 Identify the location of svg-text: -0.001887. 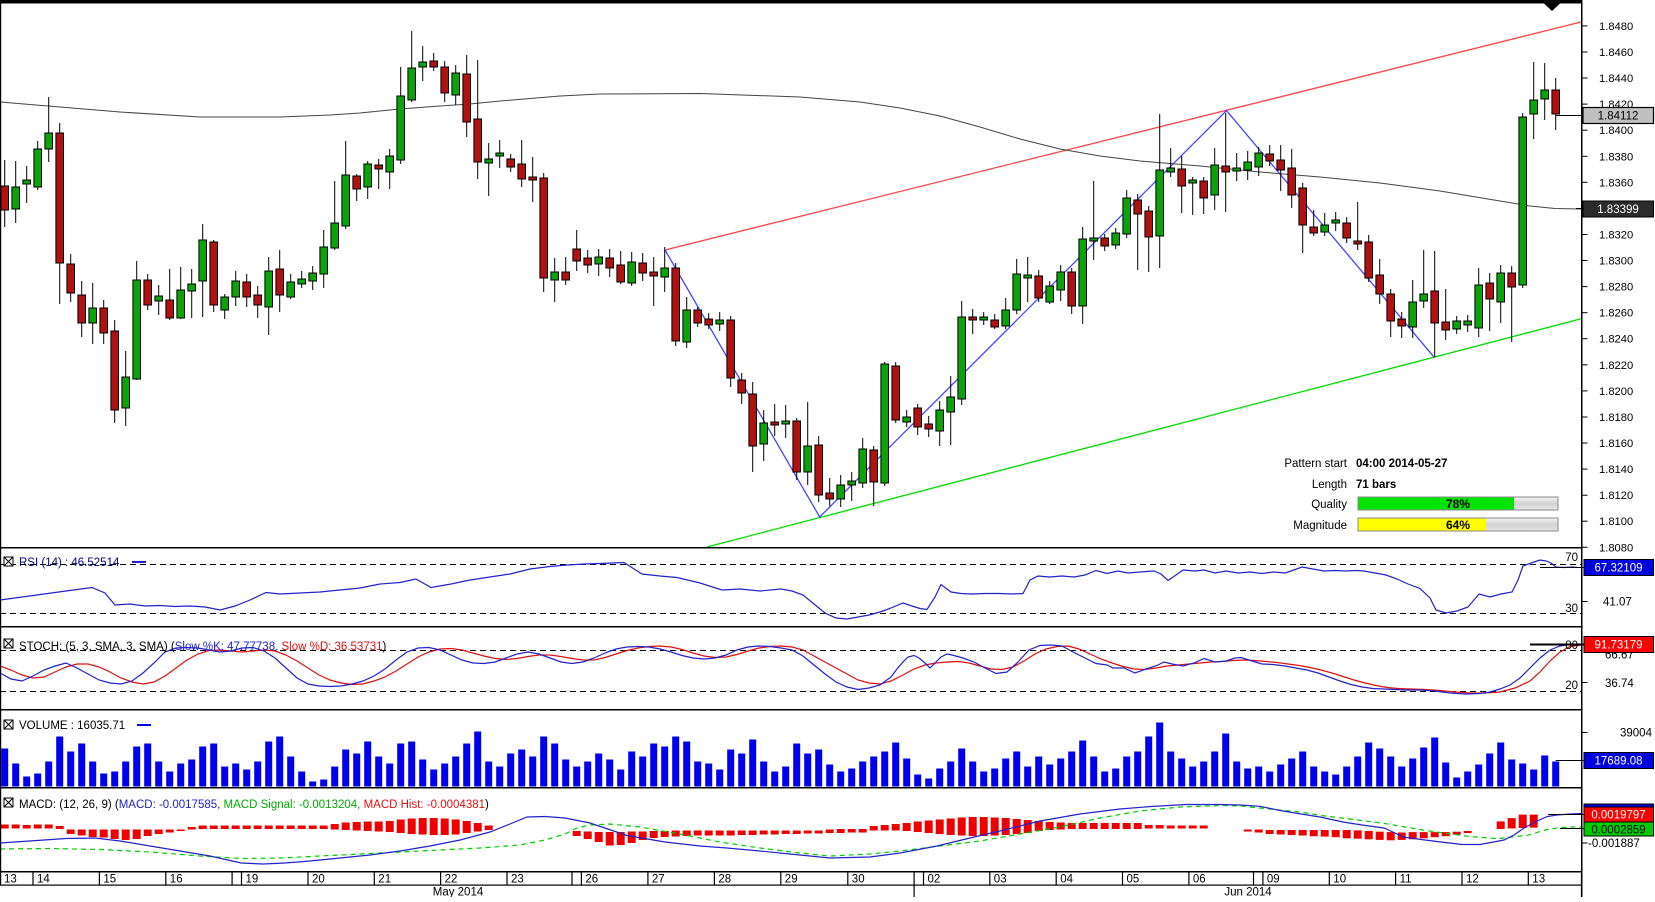
(1614, 844).